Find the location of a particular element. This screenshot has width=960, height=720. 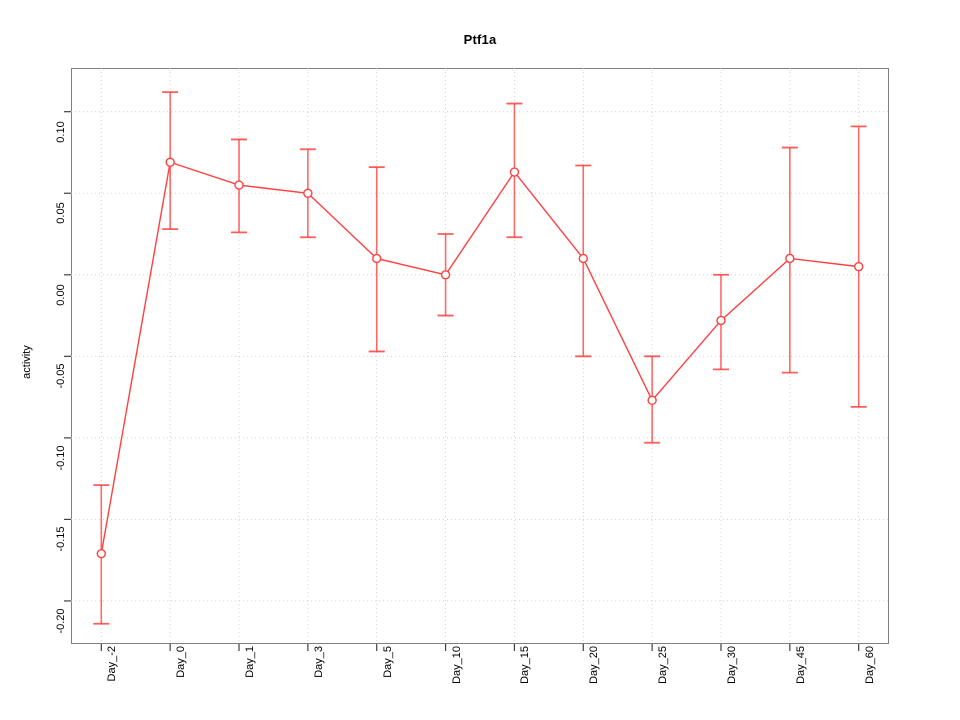

x-tick-label: Day_5 is located at coordinates (387, 662).